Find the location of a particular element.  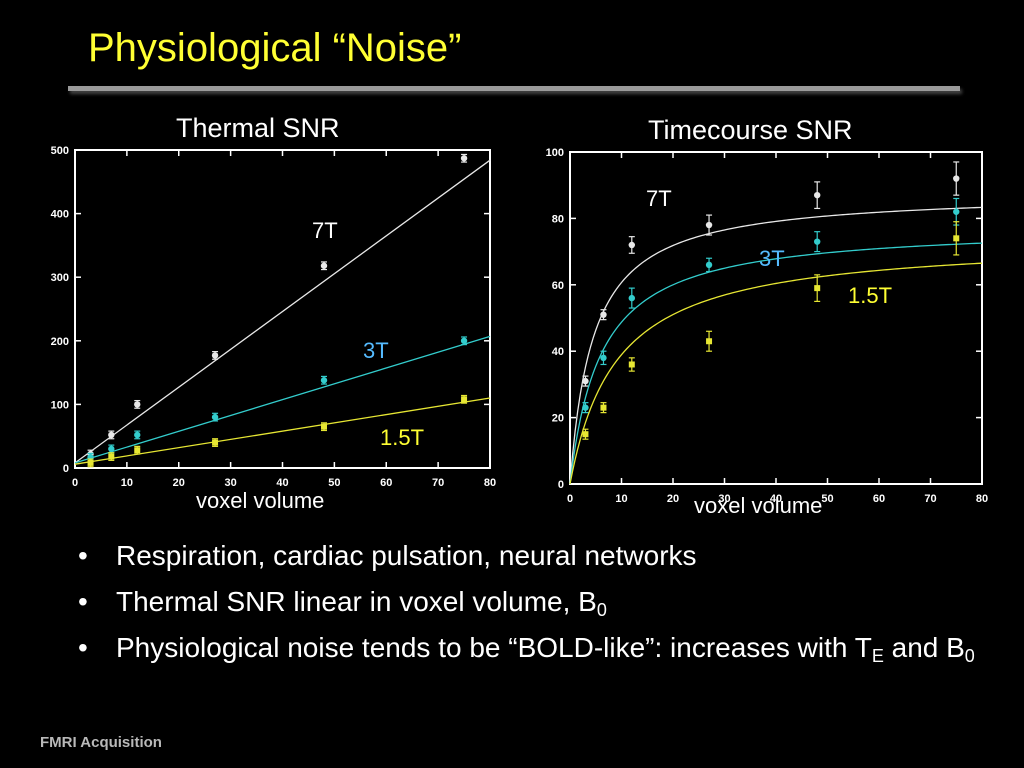

y-tick-label: 80 is located at coordinates (558, 219).